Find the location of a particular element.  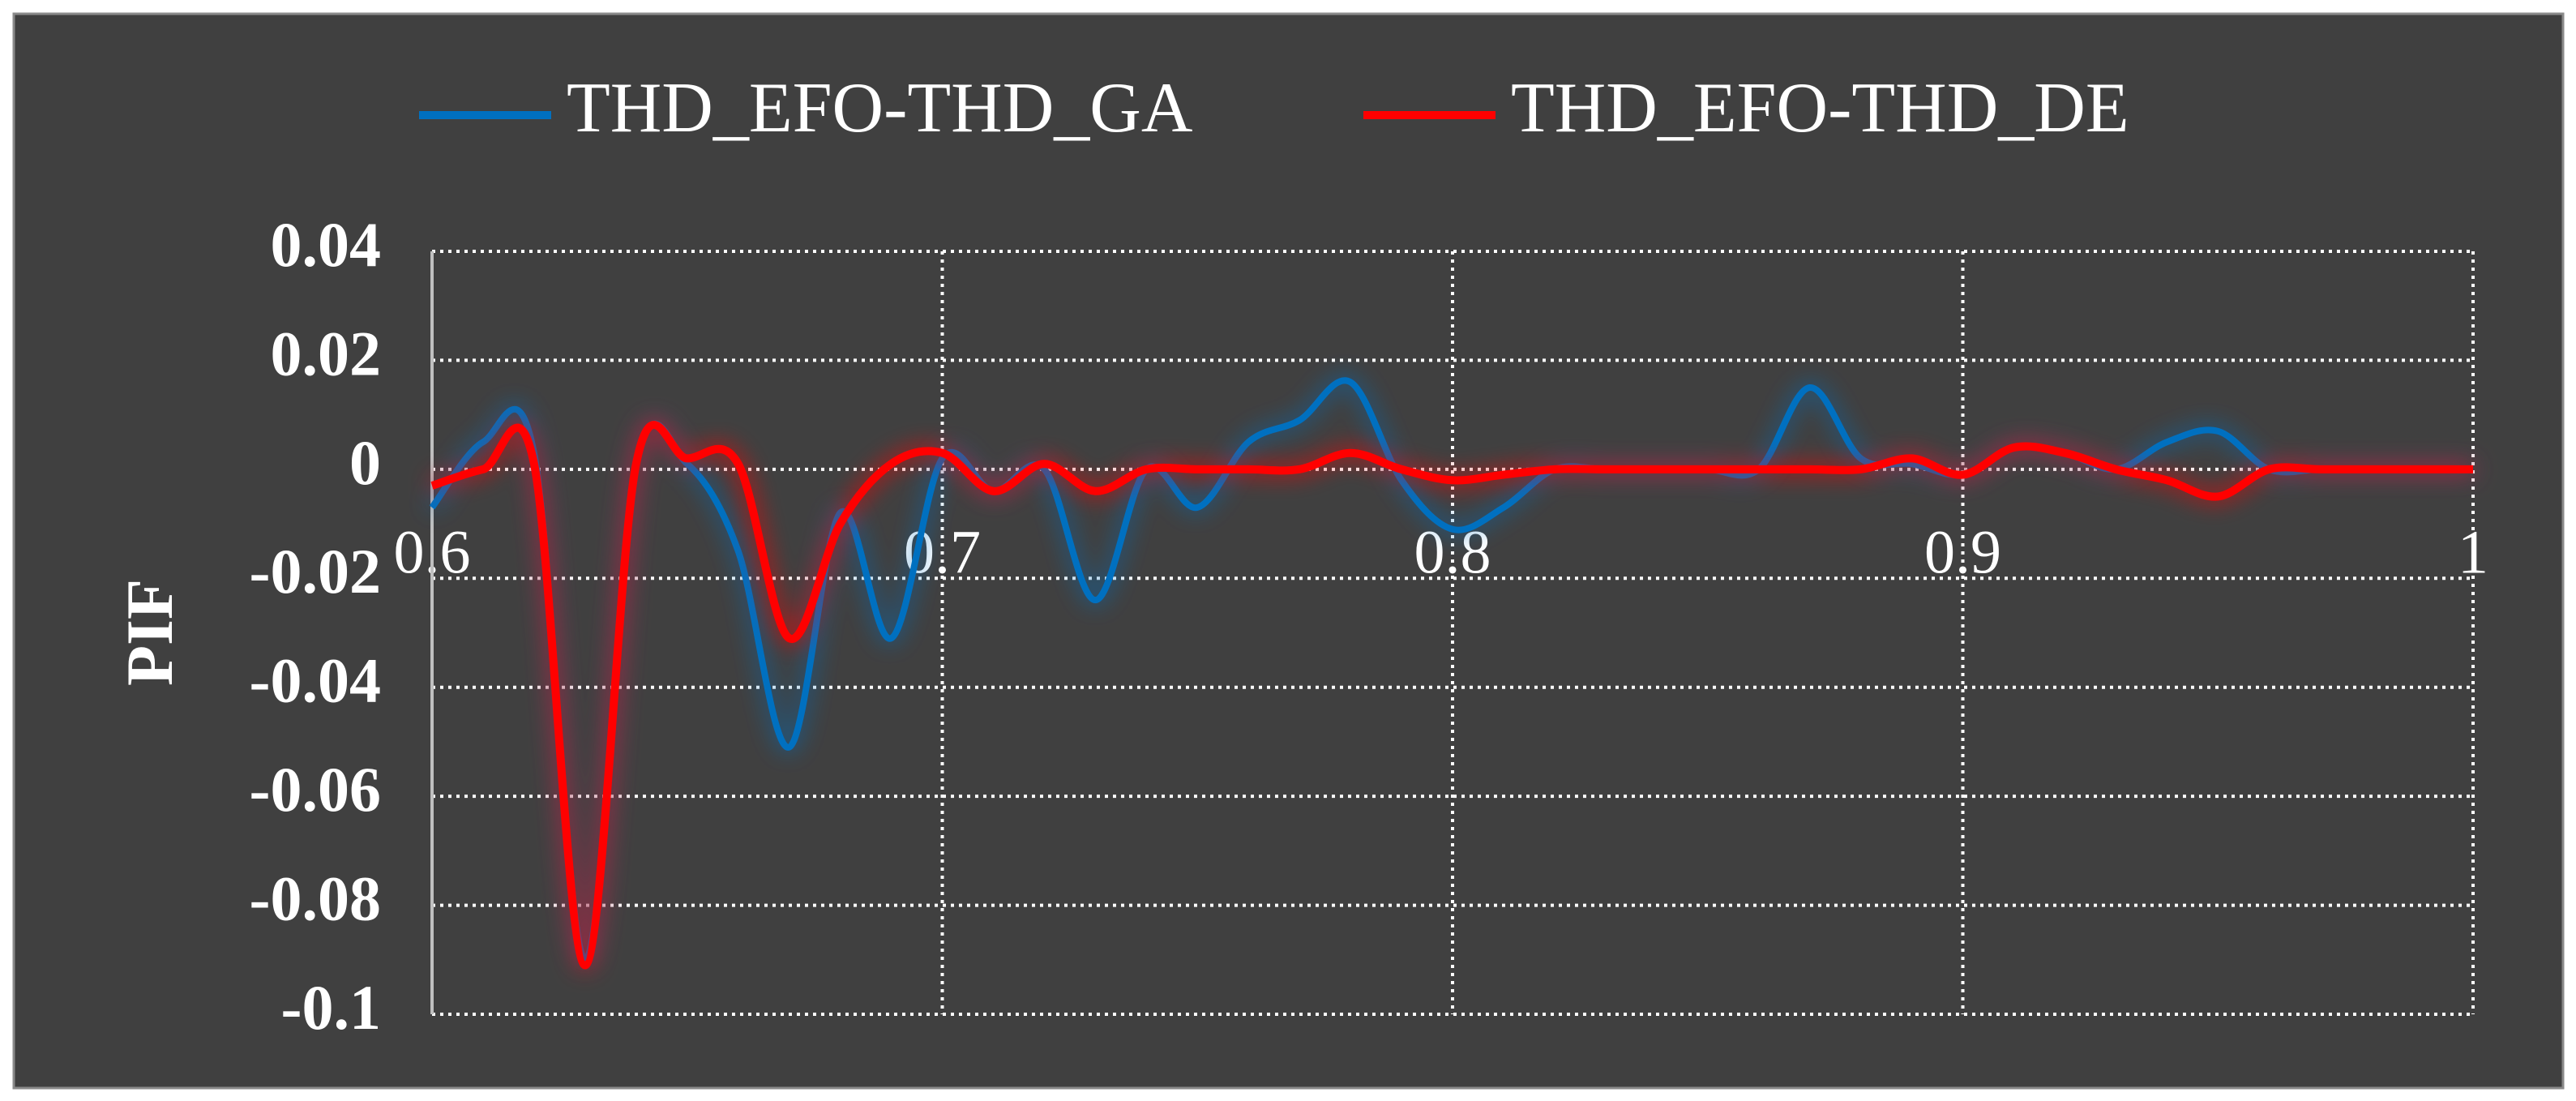

y-tick-label: -0.06 is located at coordinates (315, 789).